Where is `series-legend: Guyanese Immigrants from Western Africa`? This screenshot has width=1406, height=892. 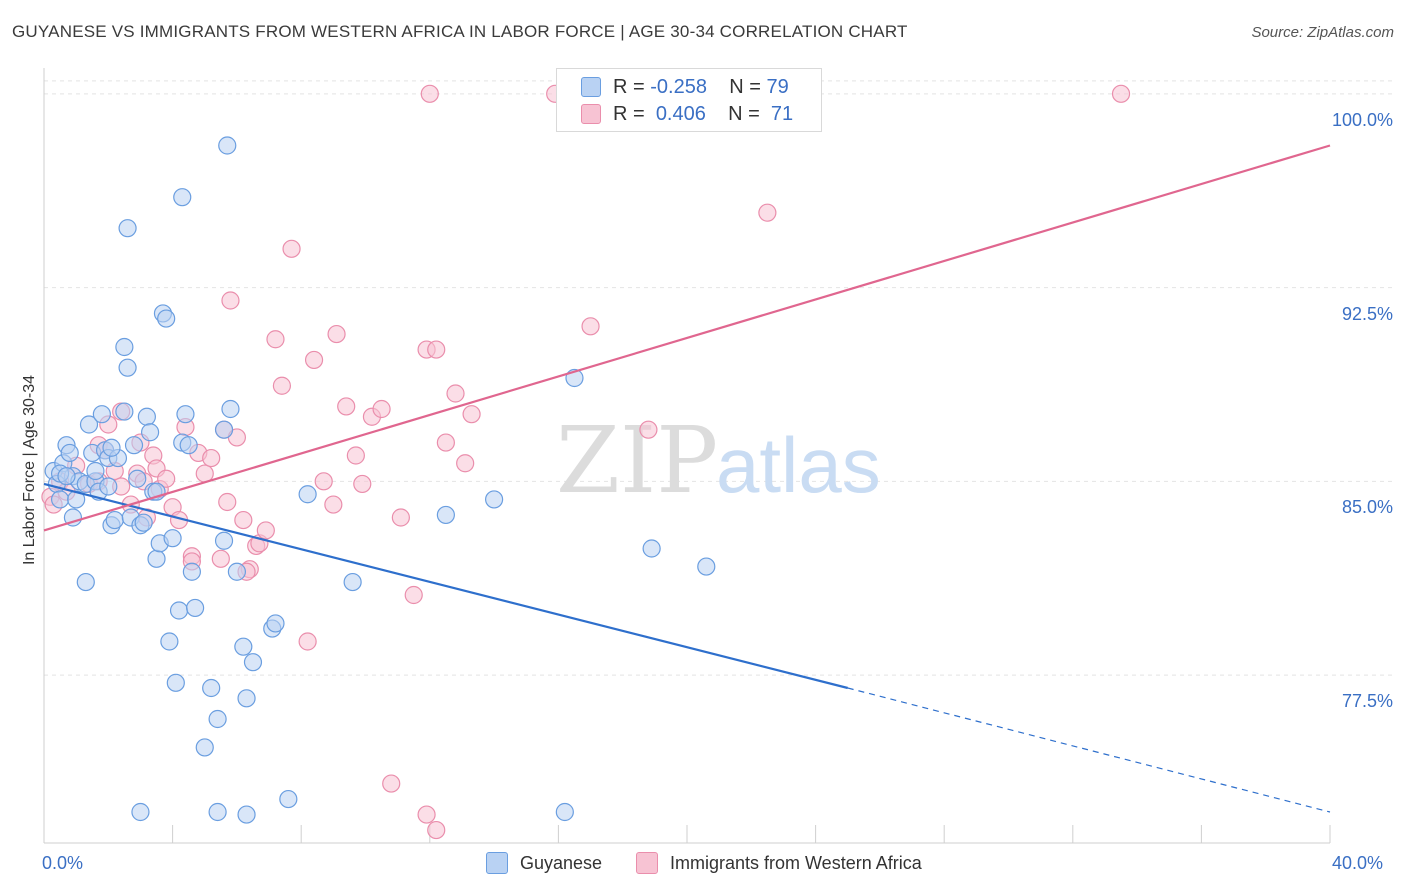
series-legend: Guyanese Immigrants from Western Africa is located at coordinates (703, 864).